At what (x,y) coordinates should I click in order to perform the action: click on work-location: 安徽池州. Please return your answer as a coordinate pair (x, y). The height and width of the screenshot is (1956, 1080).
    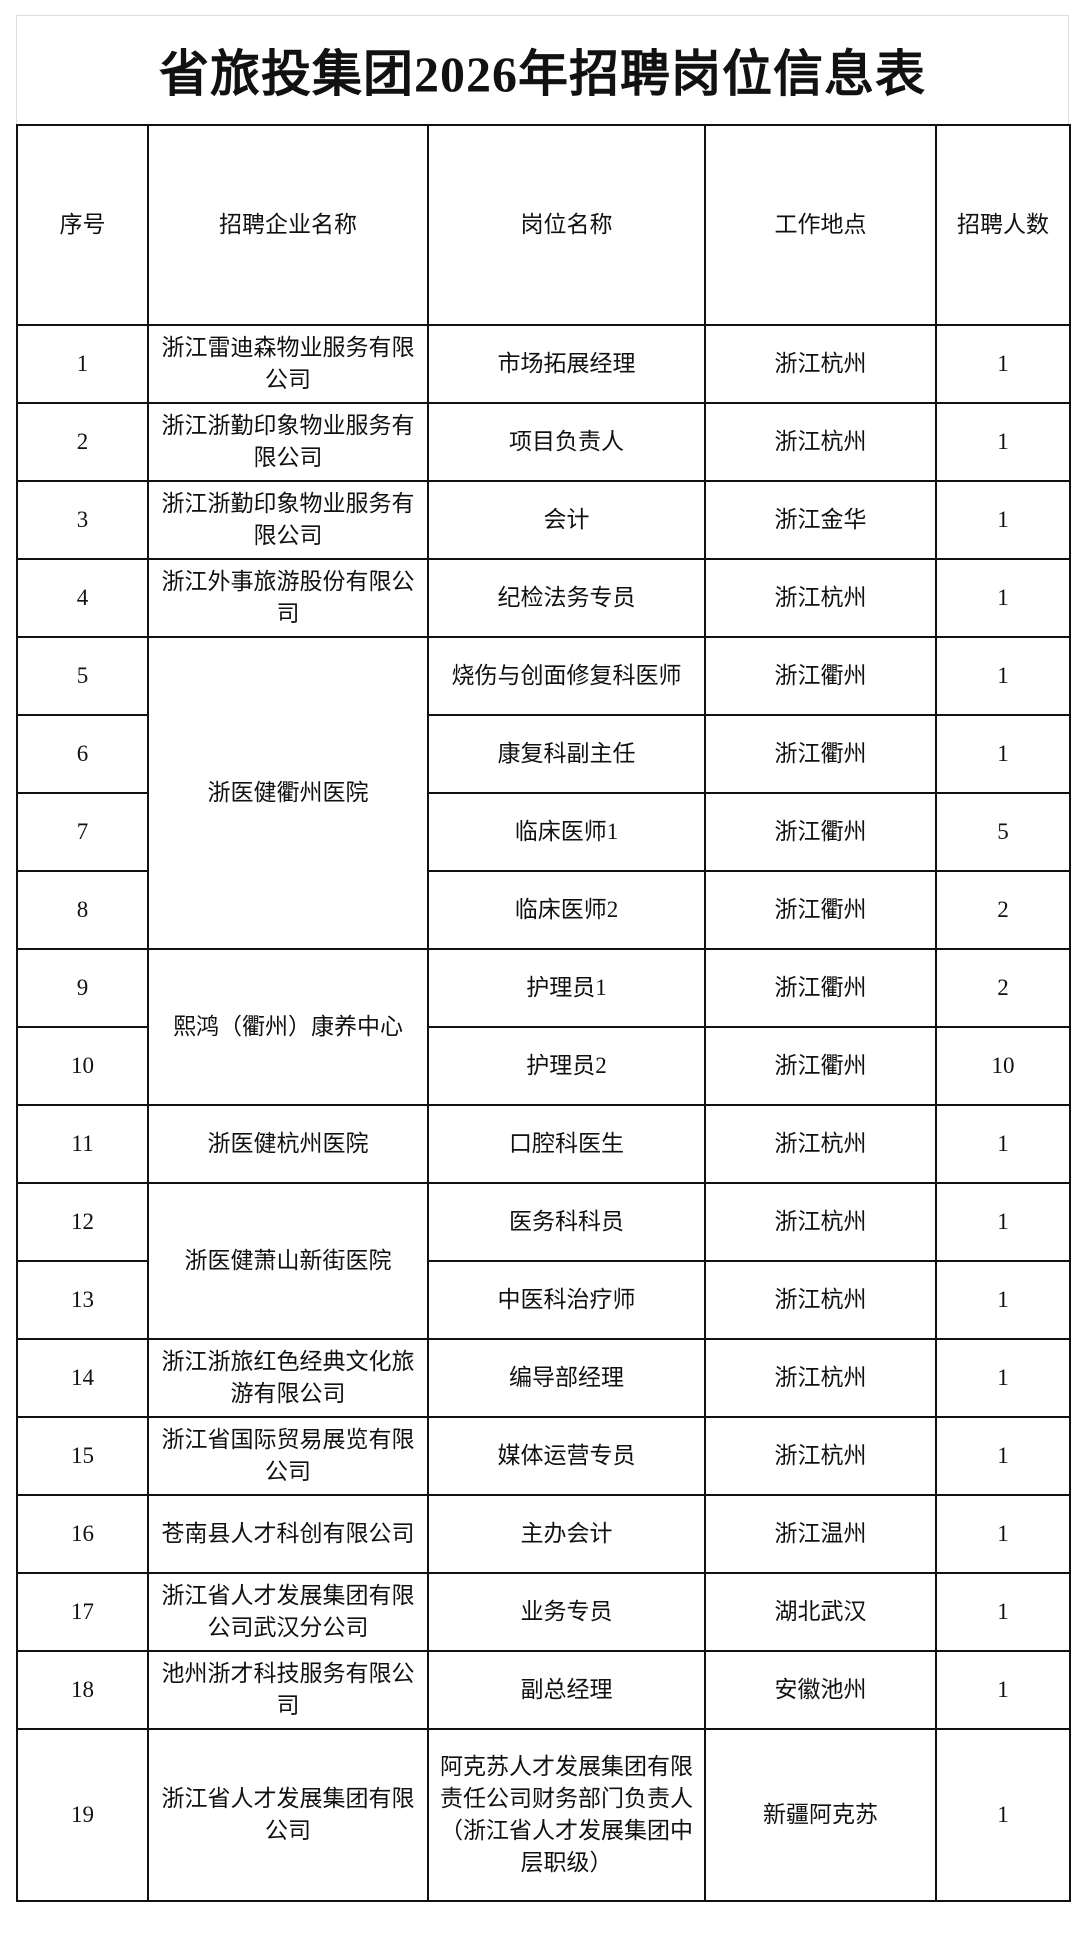
    Looking at the image, I should click on (820, 1690).